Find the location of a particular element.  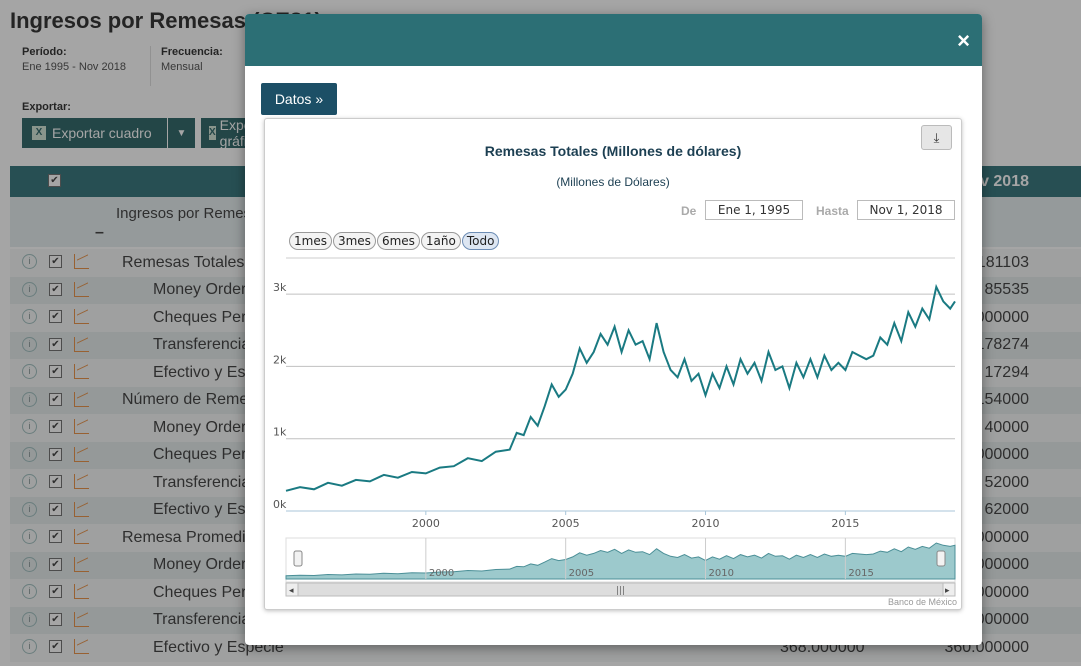

zoom-button-3mes: 3mes is located at coordinates (354, 241).